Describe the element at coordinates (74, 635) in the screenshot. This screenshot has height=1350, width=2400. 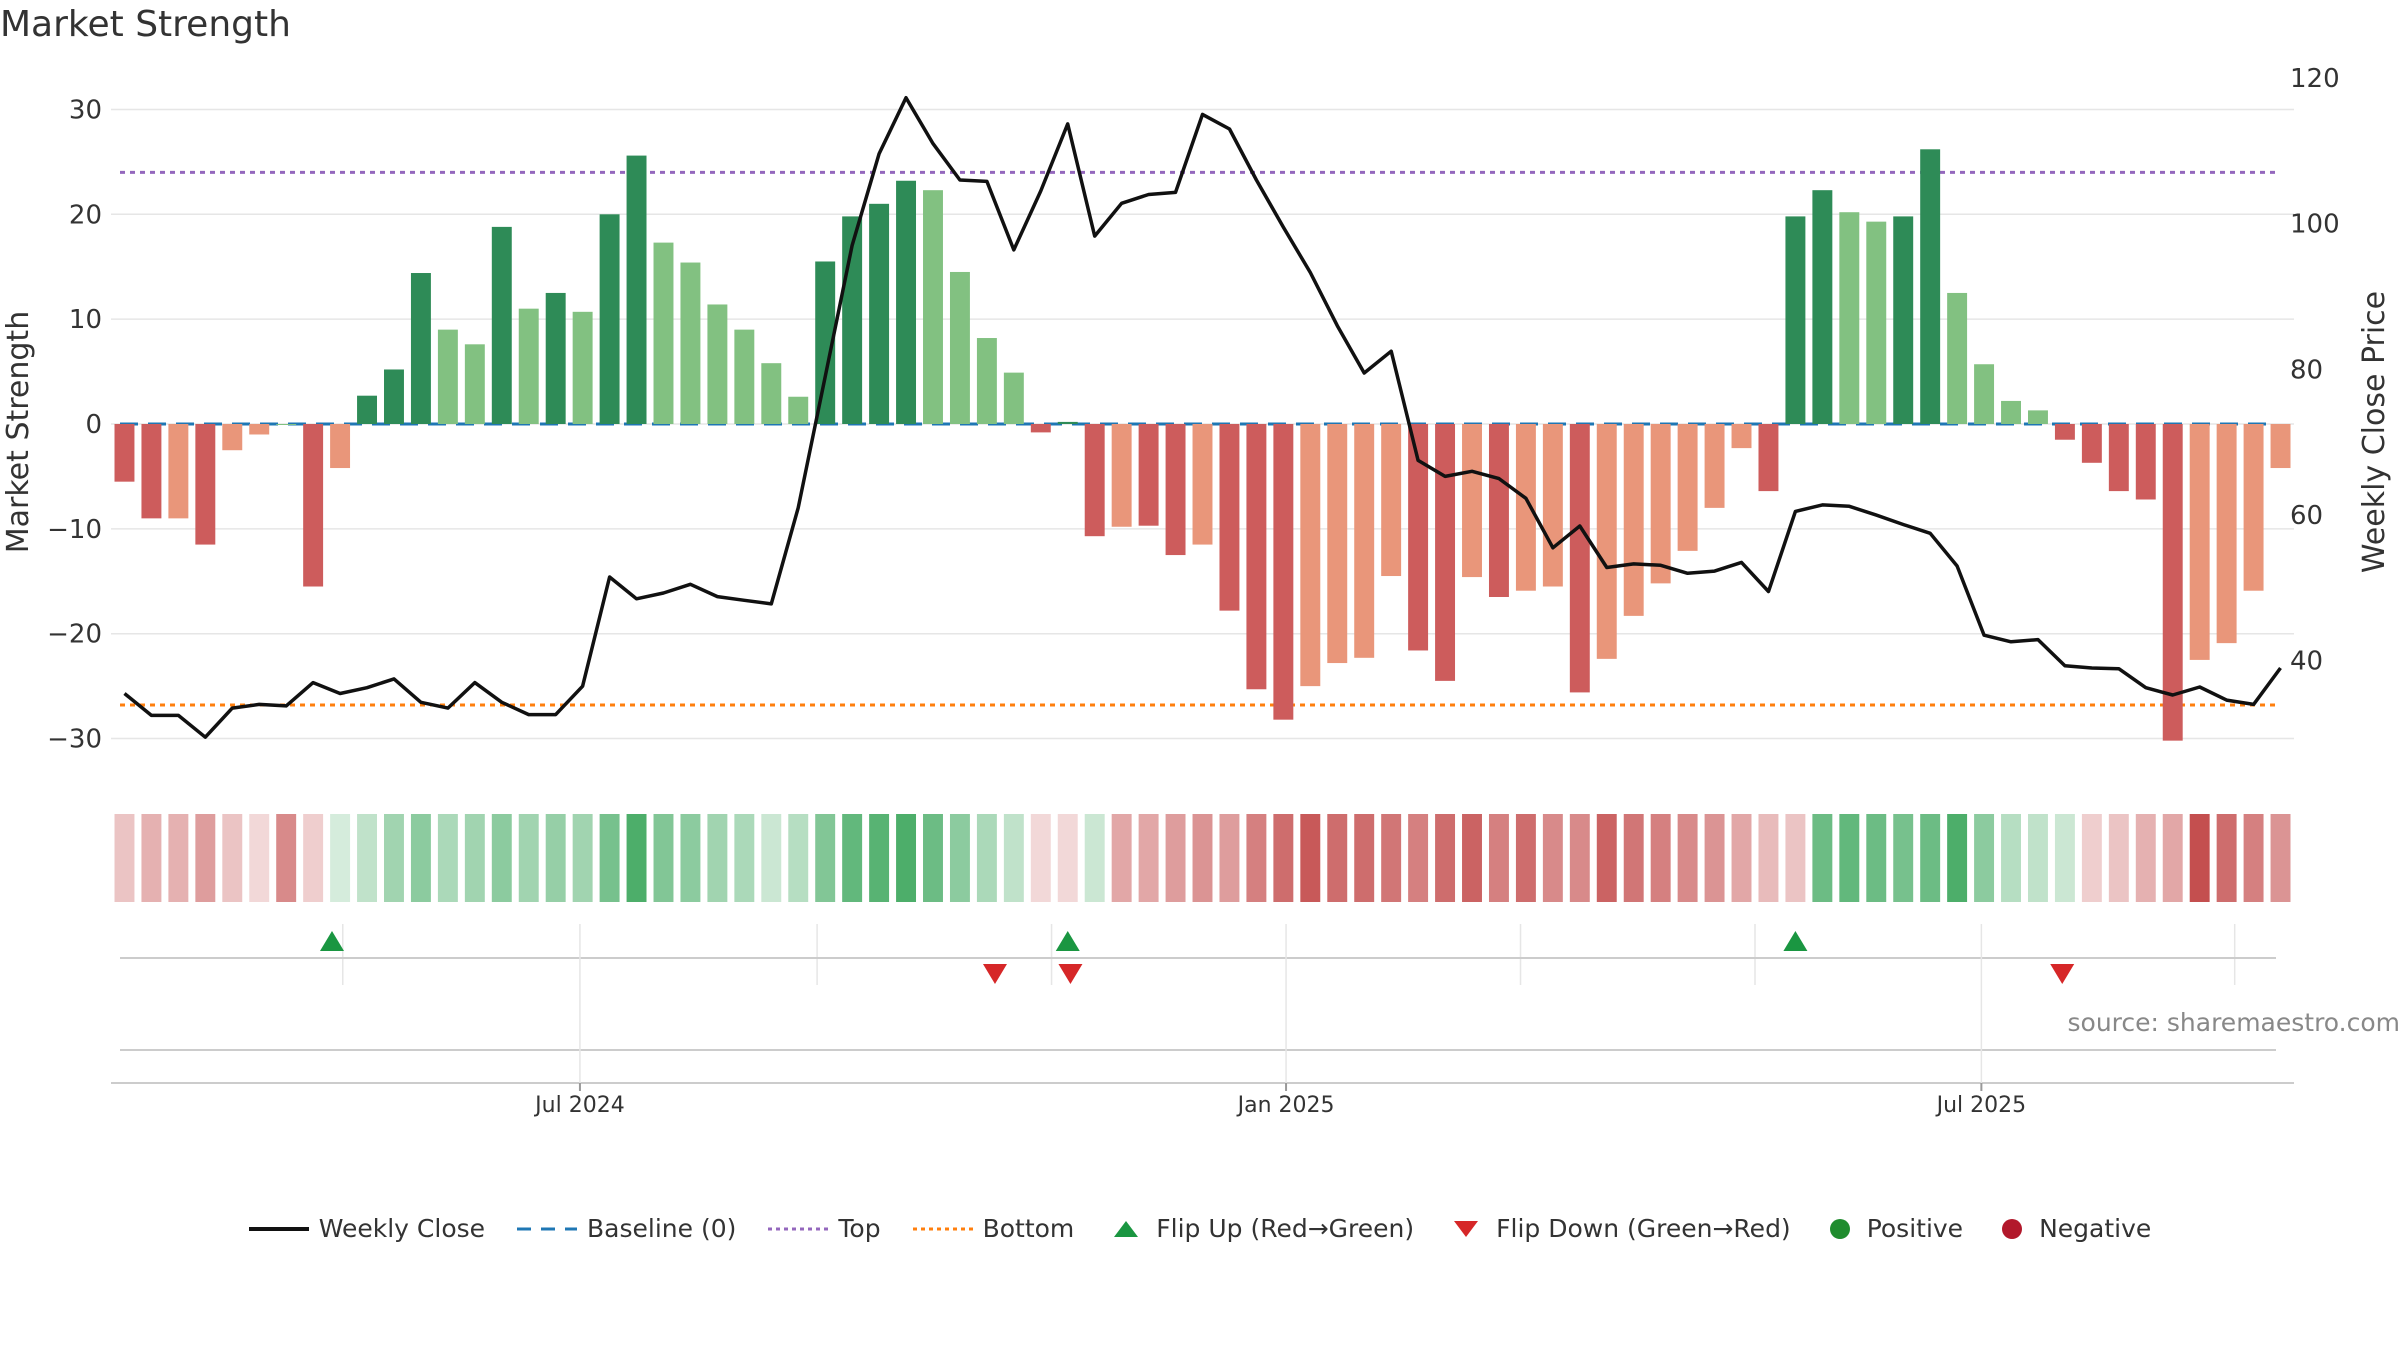
I see `y-tick-label: −20` at that location.